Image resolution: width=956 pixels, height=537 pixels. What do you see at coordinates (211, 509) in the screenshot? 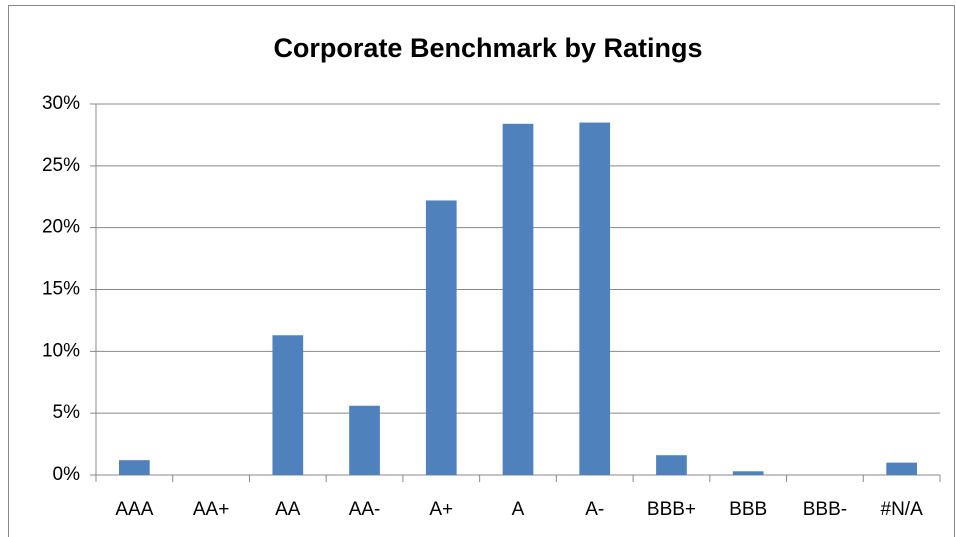
I see `x-tick-label: AA+` at bounding box center [211, 509].